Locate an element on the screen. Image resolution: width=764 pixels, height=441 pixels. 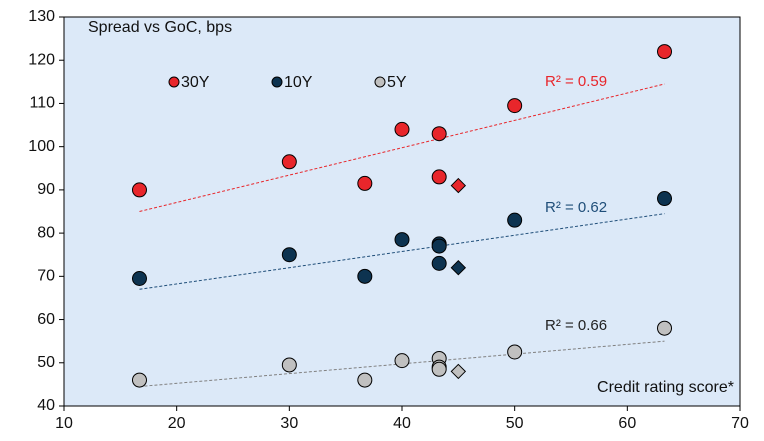
y-tick-label: 40 is located at coordinates (46, 405).